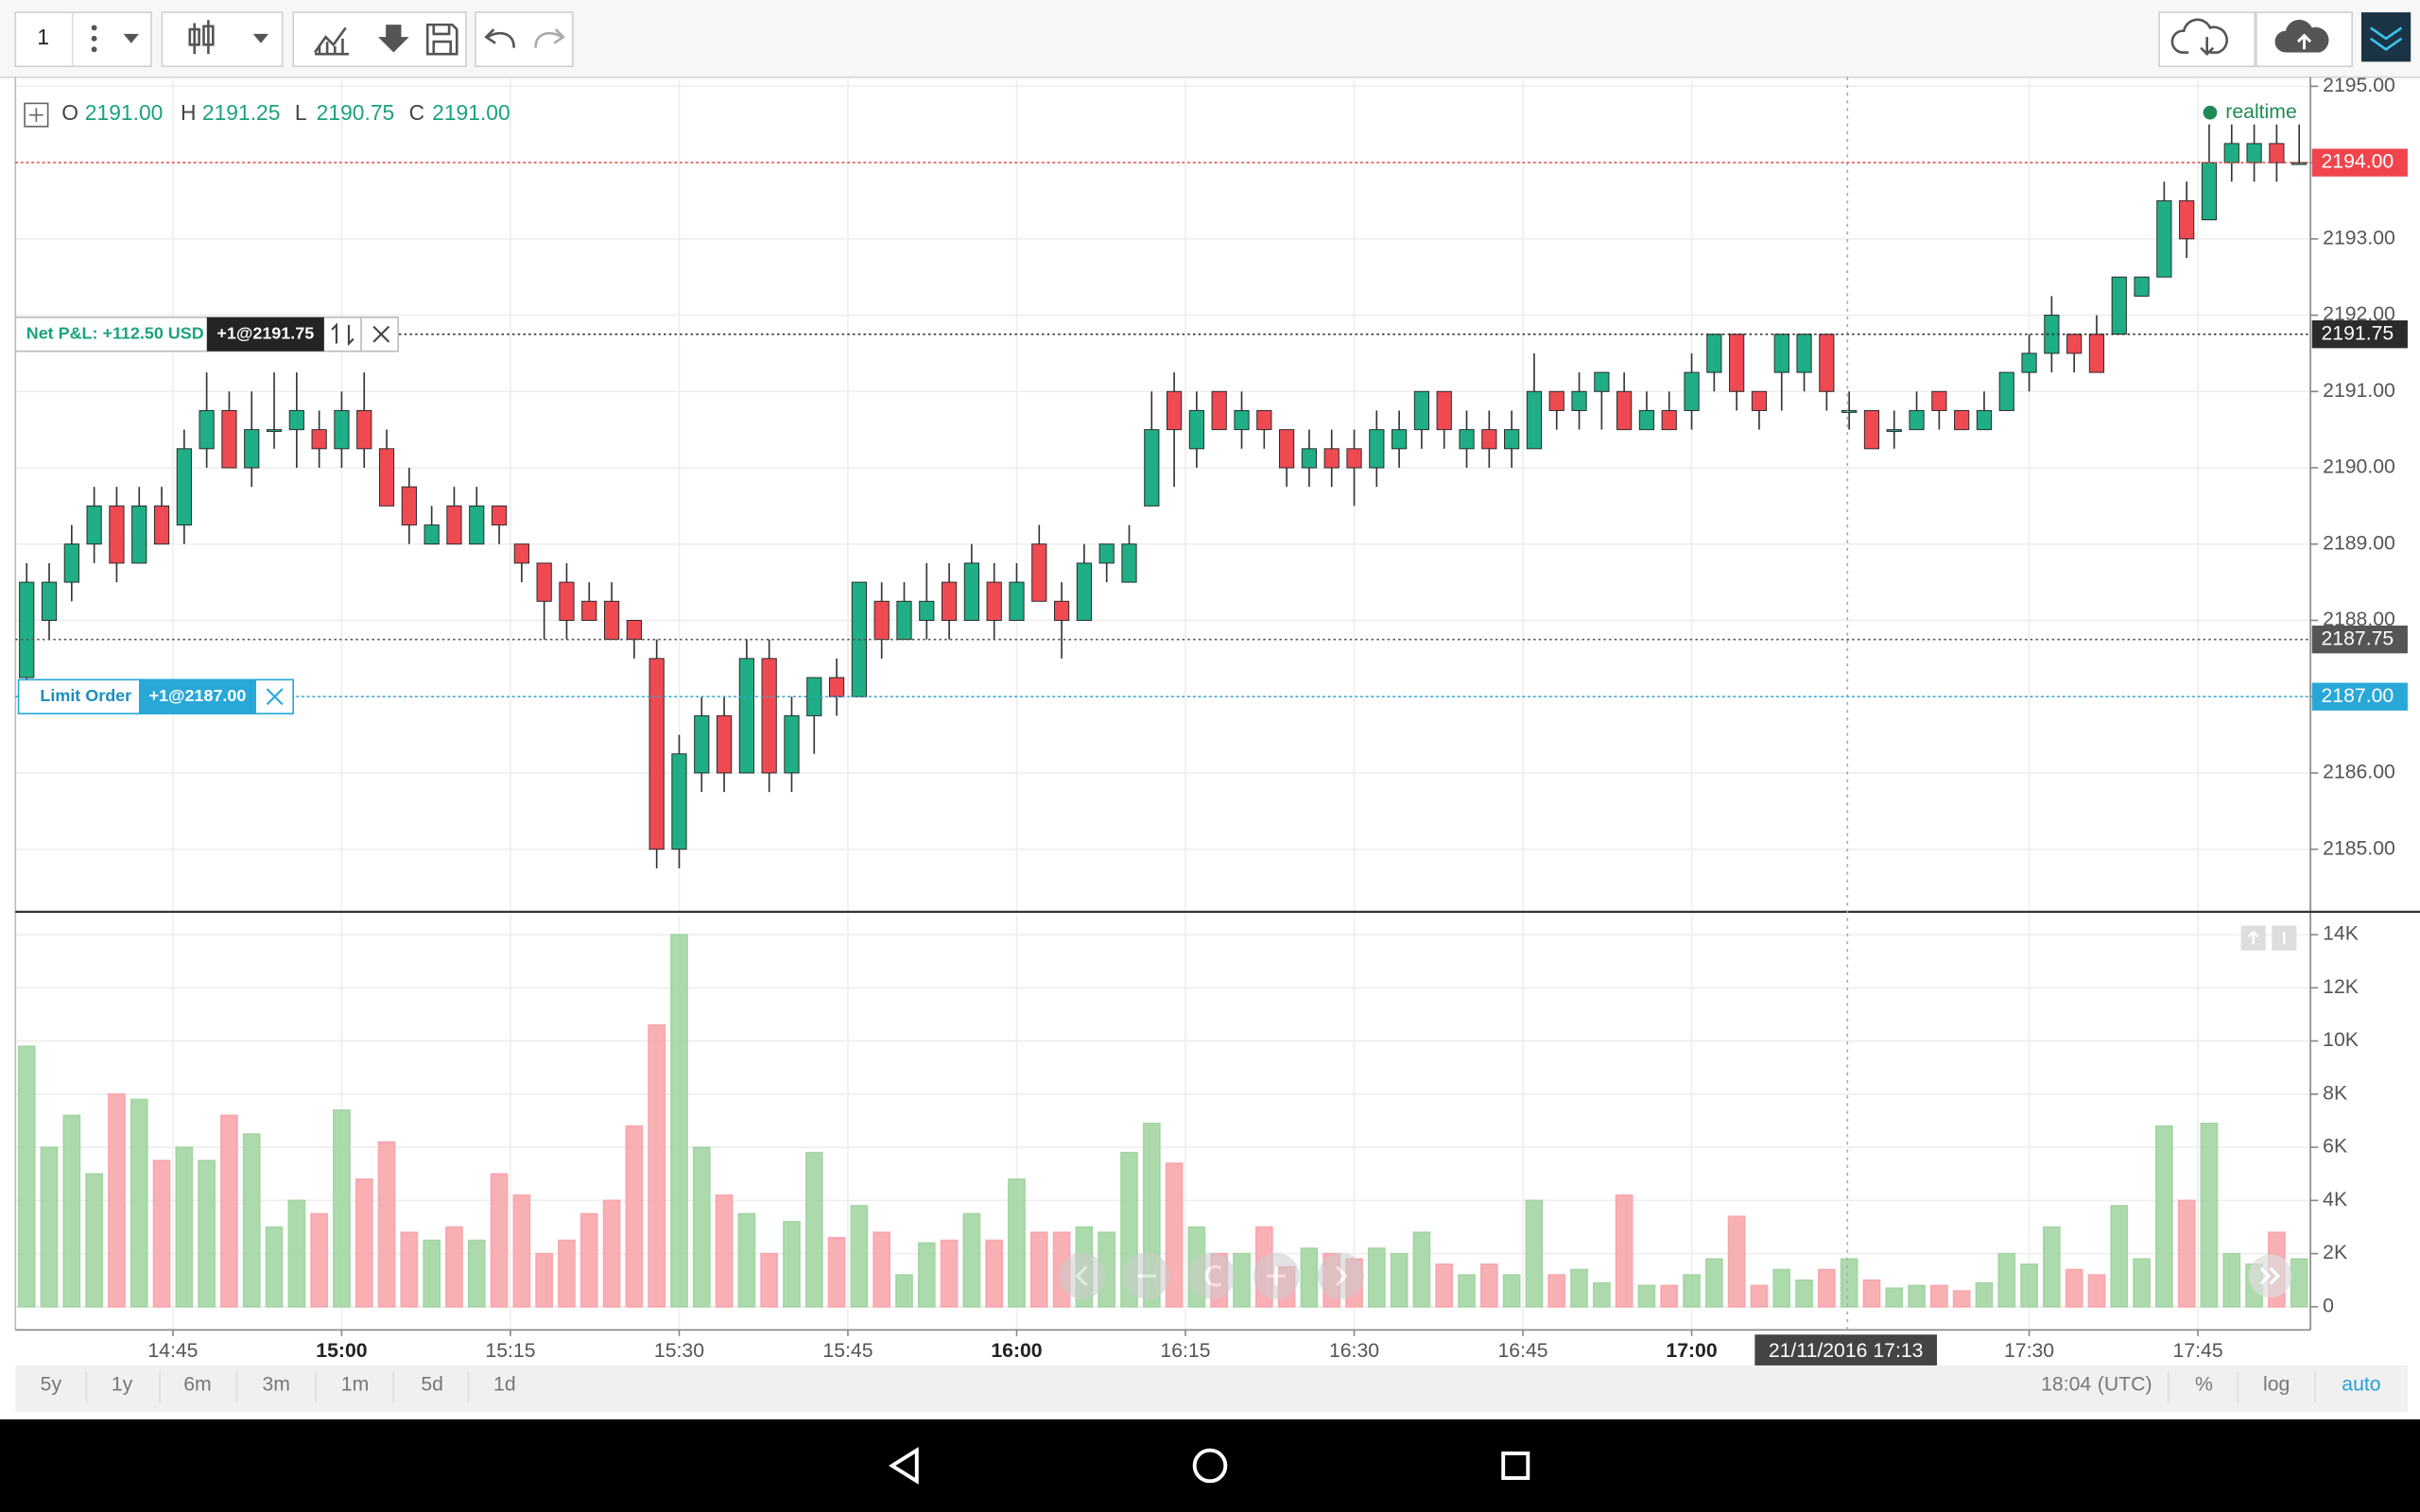 The width and height of the screenshot is (2420, 1512). What do you see at coordinates (2204, 1385) in the screenshot?
I see `percent-toggle: %` at bounding box center [2204, 1385].